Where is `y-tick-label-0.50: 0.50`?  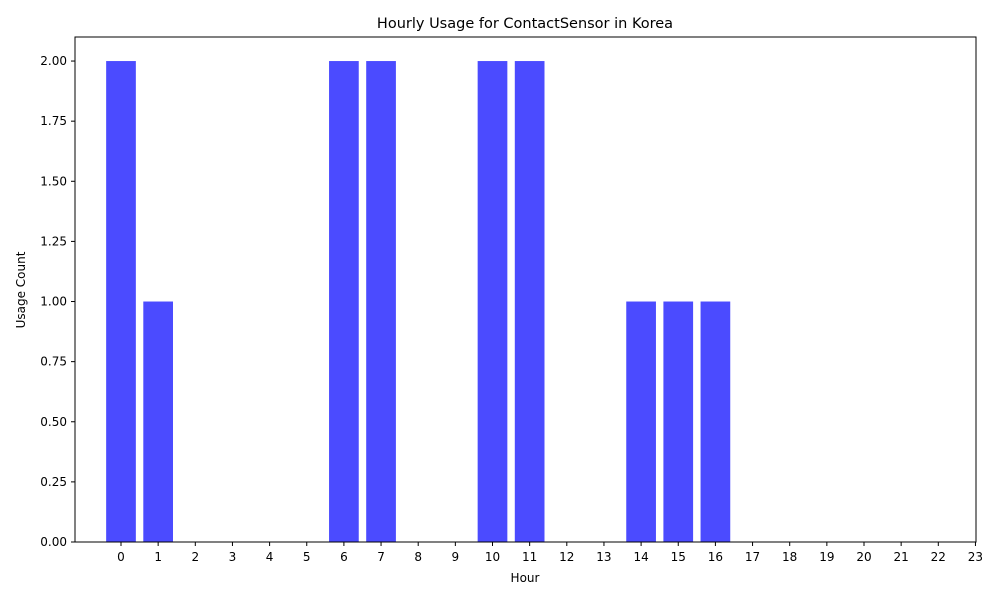 y-tick-label-0.50: 0.50 is located at coordinates (53, 422).